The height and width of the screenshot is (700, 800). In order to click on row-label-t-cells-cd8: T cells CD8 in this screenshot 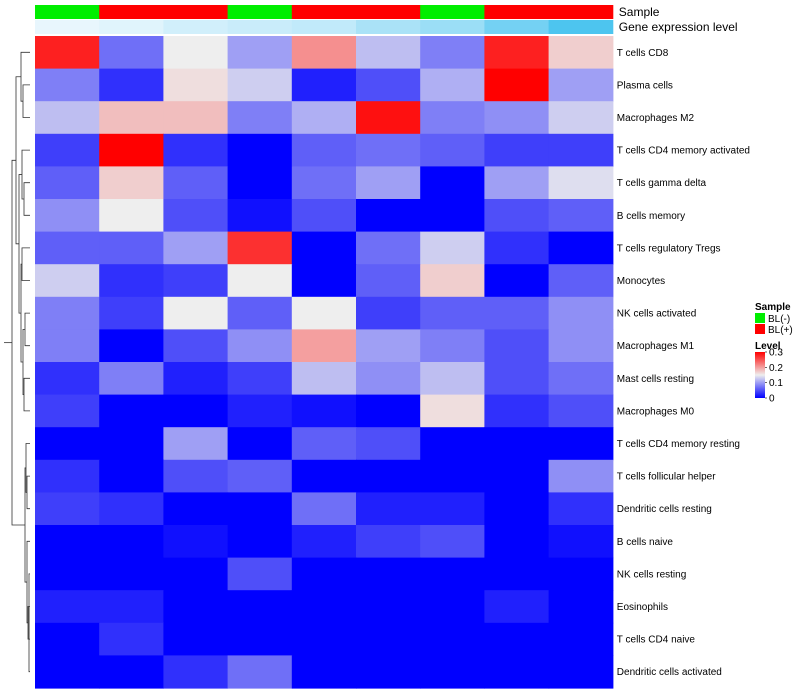, I will do `click(643, 53)`.